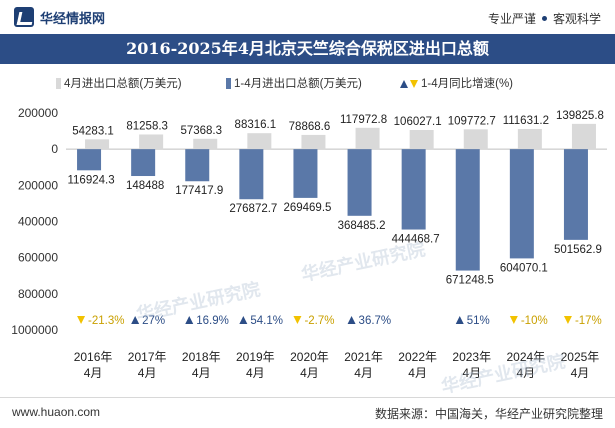 The height and width of the screenshot is (428, 615). I want to click on x-tick-label: 2016年, so click(93, 357).